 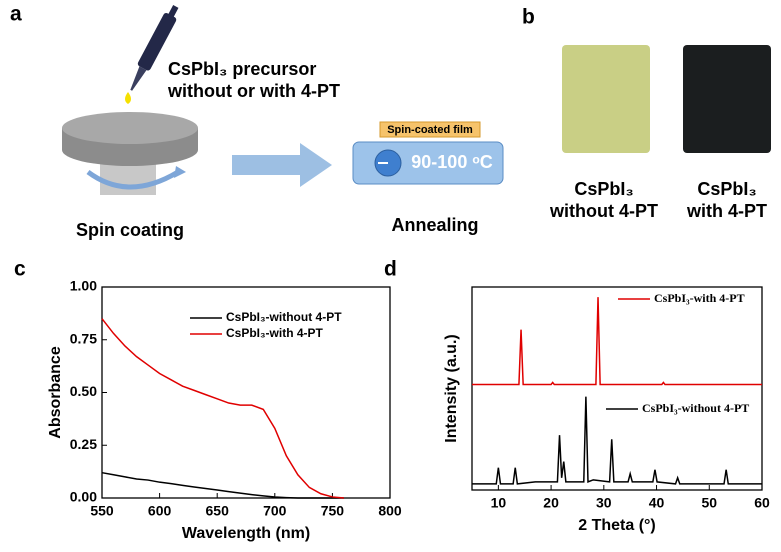 I want to click on step-label: Spin coating, so click(x=130, y=230).